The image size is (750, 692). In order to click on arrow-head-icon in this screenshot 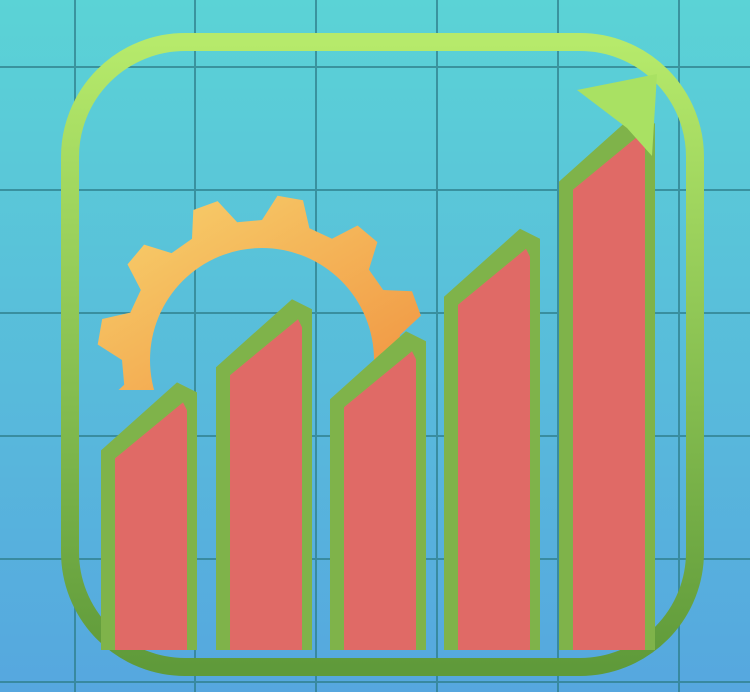, I will do `click(617, 115)`.